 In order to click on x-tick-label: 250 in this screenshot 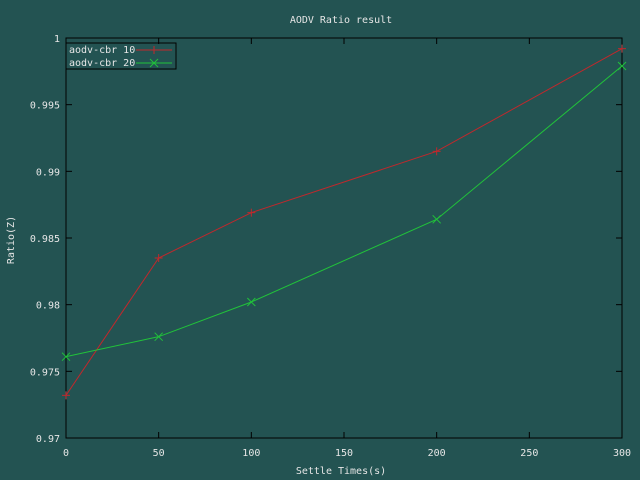, I will do `click(529, 453)`.